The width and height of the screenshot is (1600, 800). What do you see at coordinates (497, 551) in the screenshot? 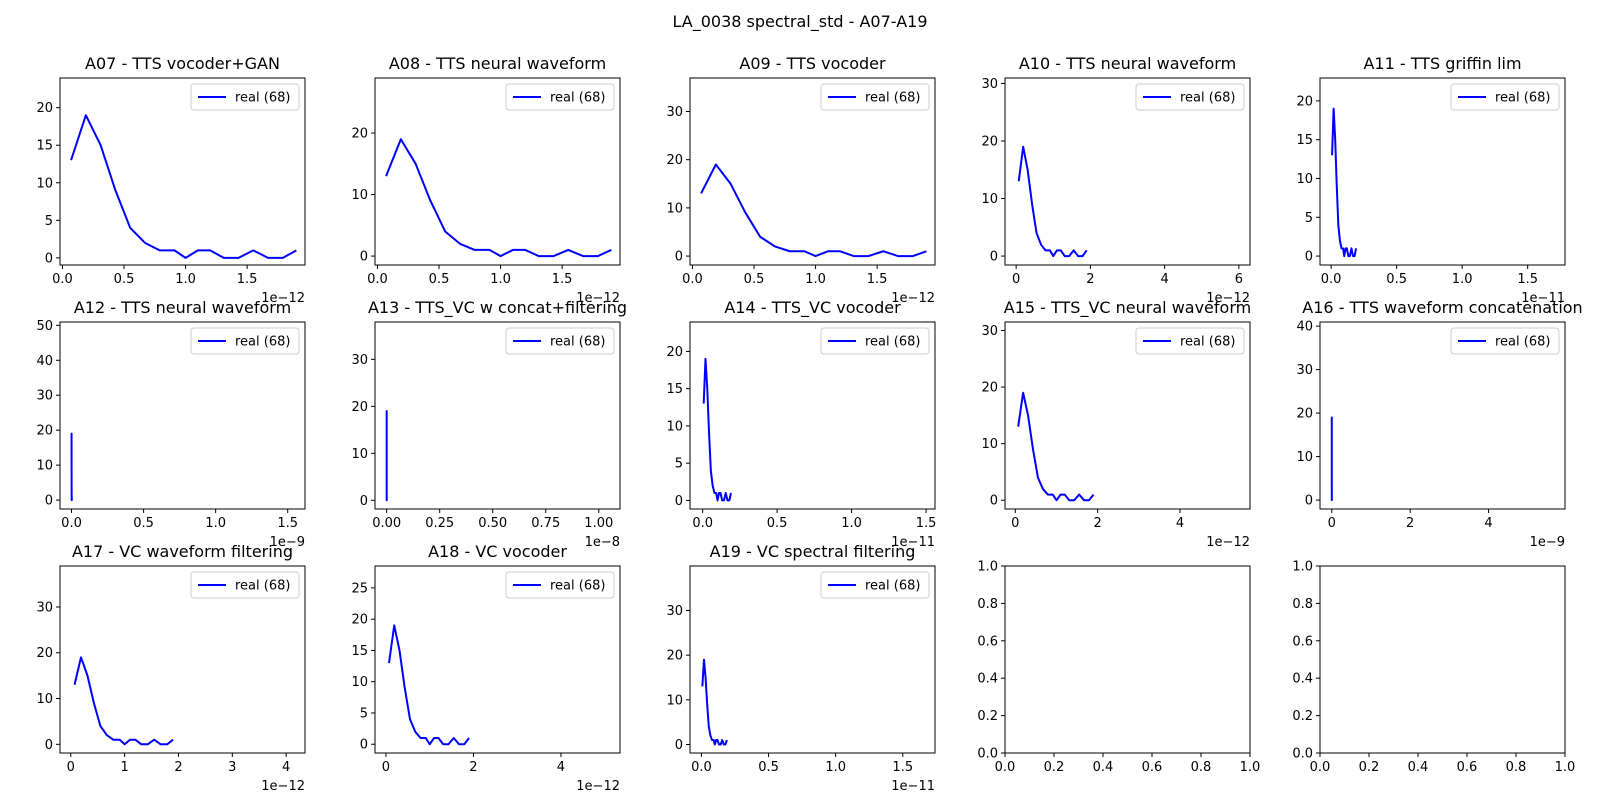
I see `subplot-title: A18 - VC vocoder` at bounding box center [497, 551].